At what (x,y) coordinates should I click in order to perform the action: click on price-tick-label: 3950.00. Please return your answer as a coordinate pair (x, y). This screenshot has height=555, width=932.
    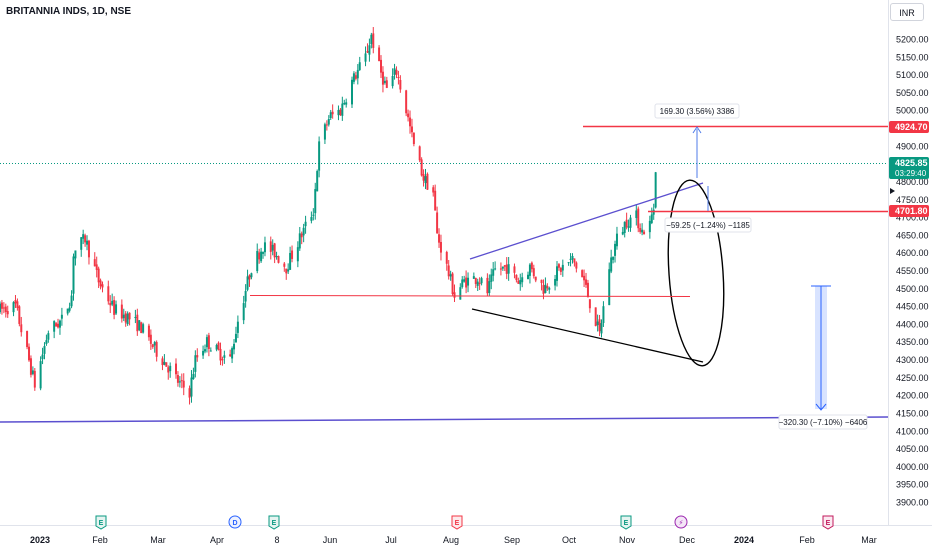
    Looking at the image, I should click on (912, 485).